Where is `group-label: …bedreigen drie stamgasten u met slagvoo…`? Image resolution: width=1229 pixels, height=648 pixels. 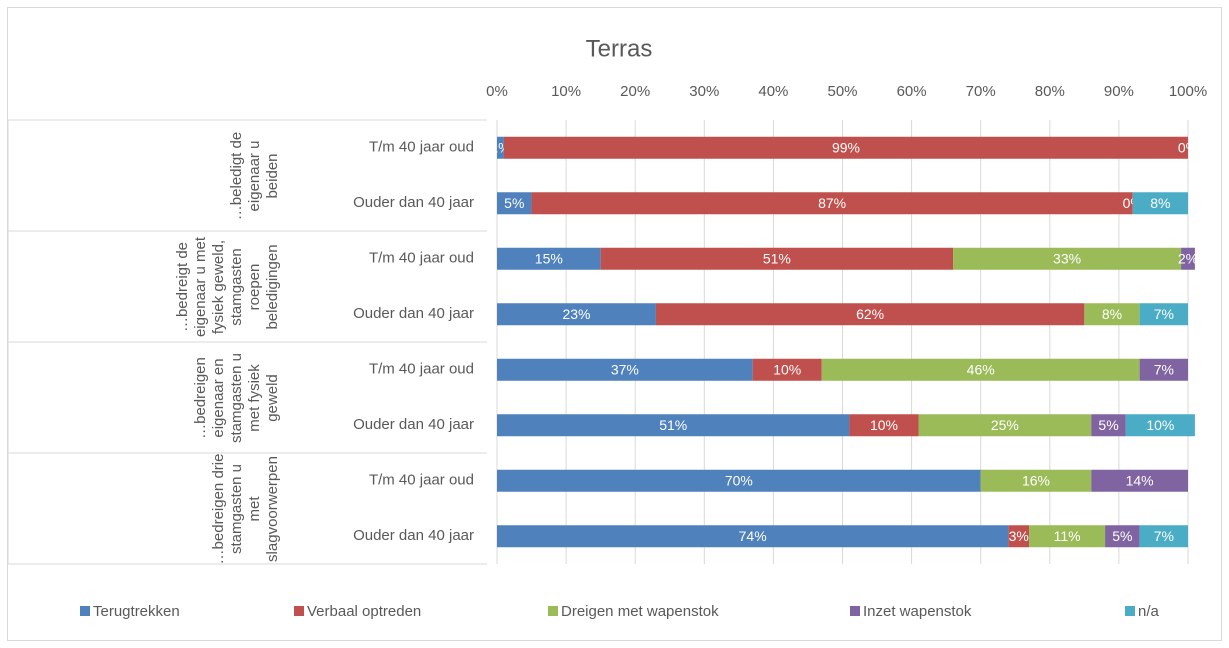 group-label: …bedreigen drie stamgasten u met slagvoo… is located at coordinates (145, 508).